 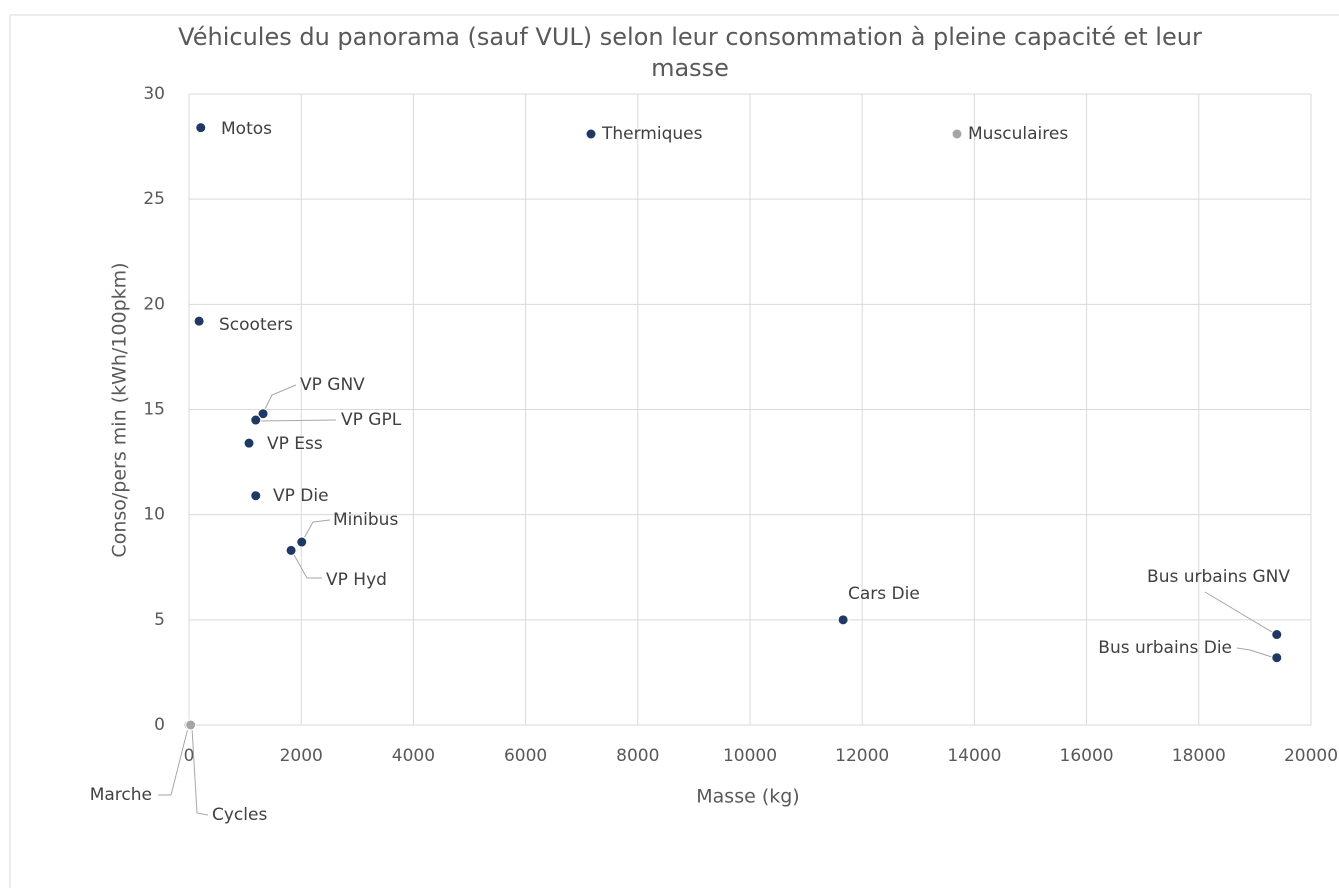 I want to click on x-axis-title: Masse (kg), so click(x=747, y=797).